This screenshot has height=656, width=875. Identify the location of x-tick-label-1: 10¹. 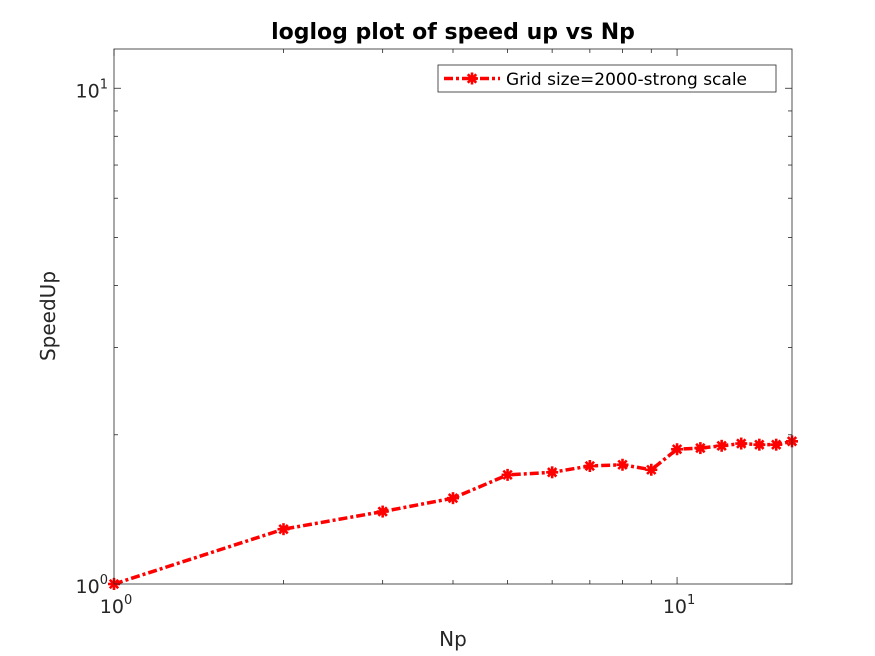
(679, 605).